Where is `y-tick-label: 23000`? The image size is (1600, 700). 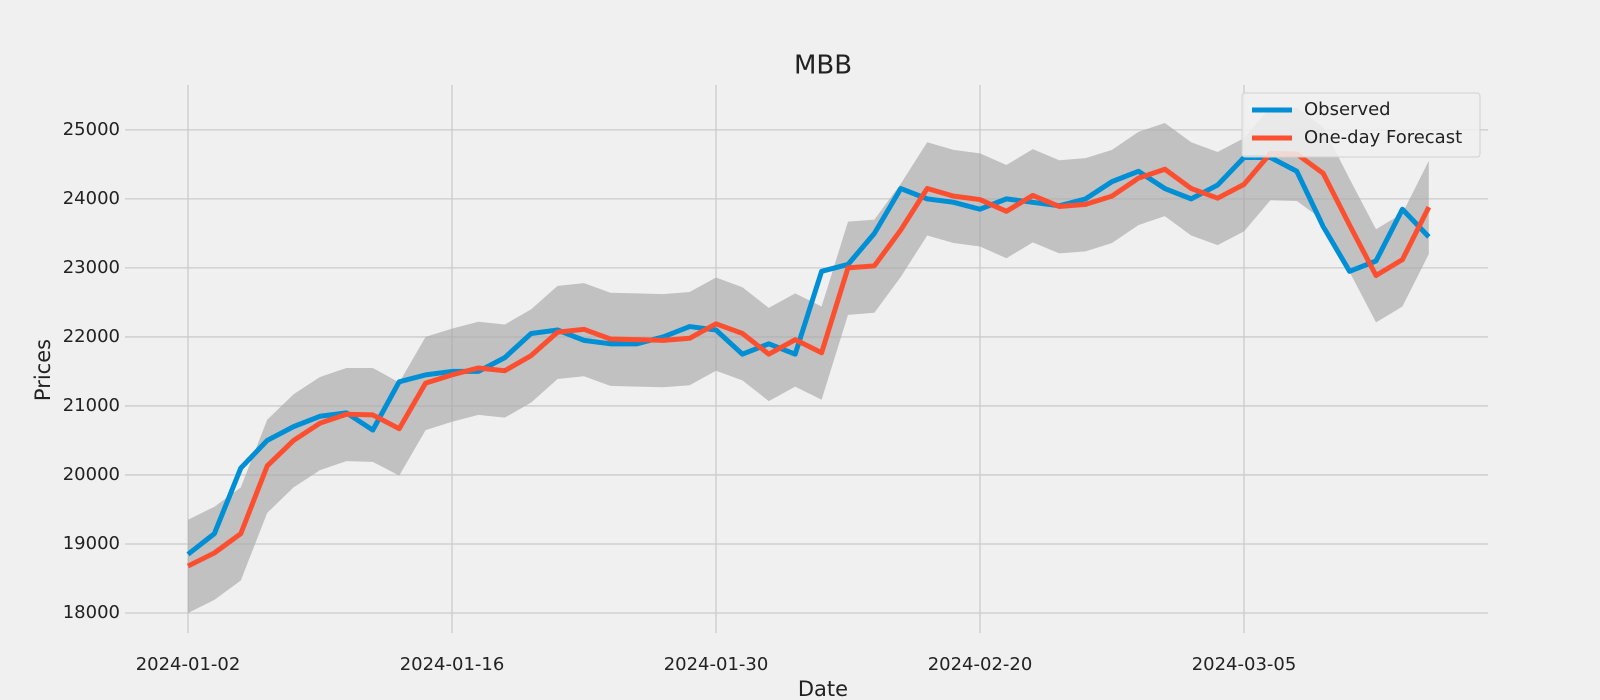
y-tick-label: 23000 is located at coordinates (91, 267).